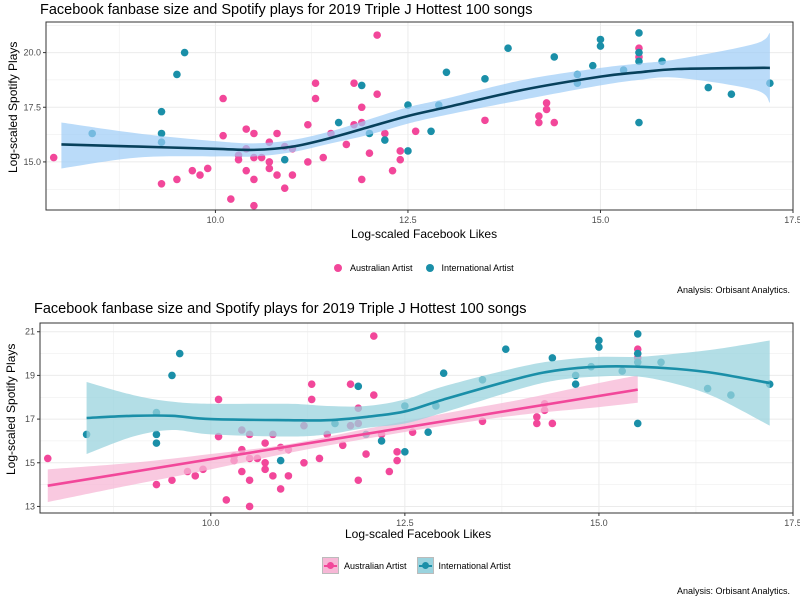 The image size is (800, 600). Describe the element at coordinates (601, 220) in the screenshot. I see `x-tick-label: 15.0` at that location.